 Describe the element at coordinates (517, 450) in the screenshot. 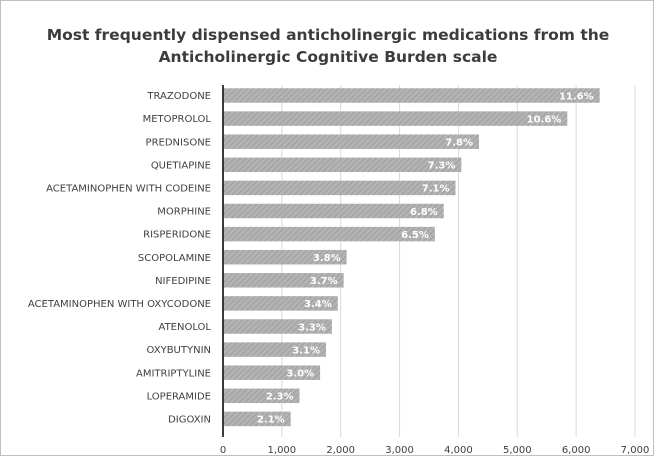

I see `x-tick-label: 5,000` at that location.